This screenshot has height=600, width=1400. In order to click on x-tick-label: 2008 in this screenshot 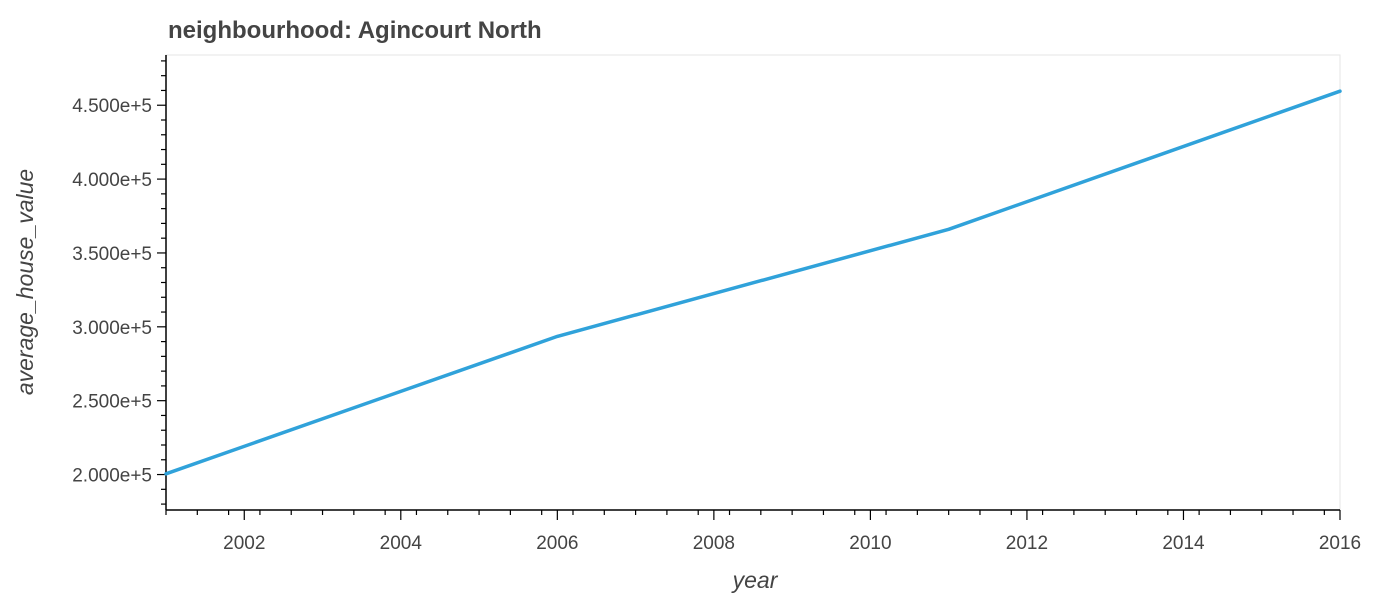, I will do `click(714, 543)`.